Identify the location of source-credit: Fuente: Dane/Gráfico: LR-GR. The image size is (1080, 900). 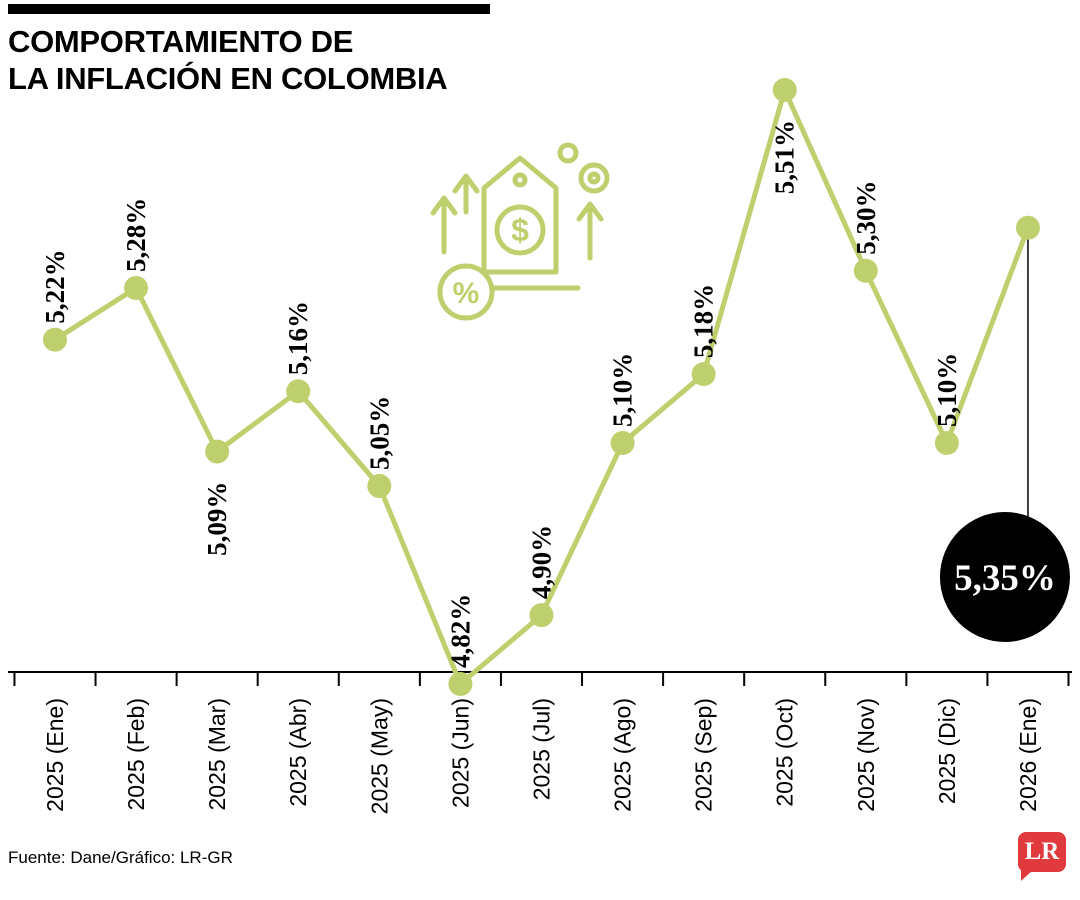
(120, 857).